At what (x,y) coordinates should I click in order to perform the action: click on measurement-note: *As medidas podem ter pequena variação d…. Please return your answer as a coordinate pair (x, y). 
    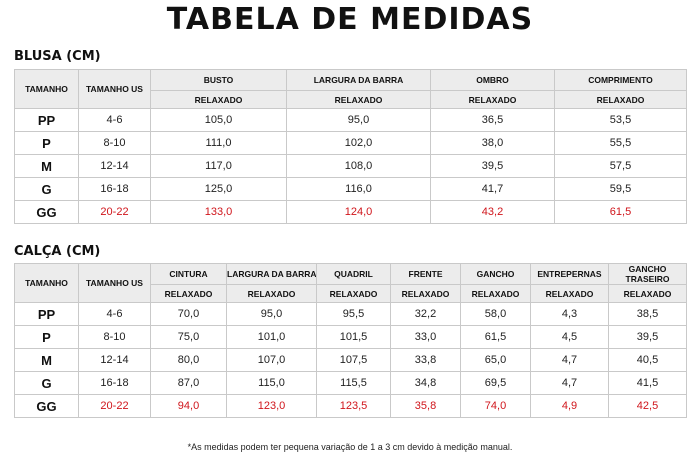
    Looking at the image, I should click on (350, 447).